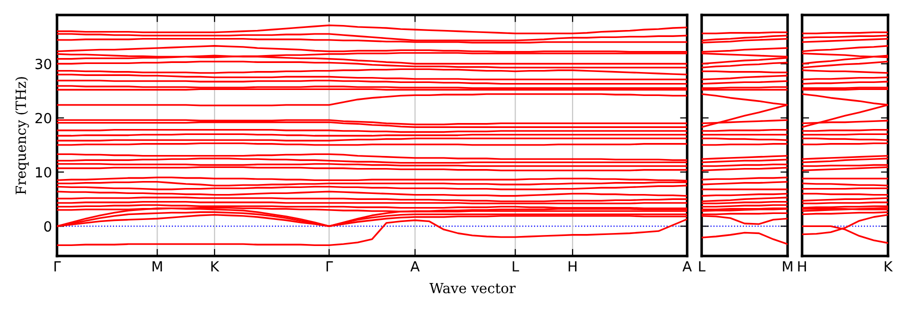 This screenshot has width=909, height=310. What do you see at coordinates (44, 172) in the screenshot?
I see `y-tick-label: 10` at bounding box center [44, 172].